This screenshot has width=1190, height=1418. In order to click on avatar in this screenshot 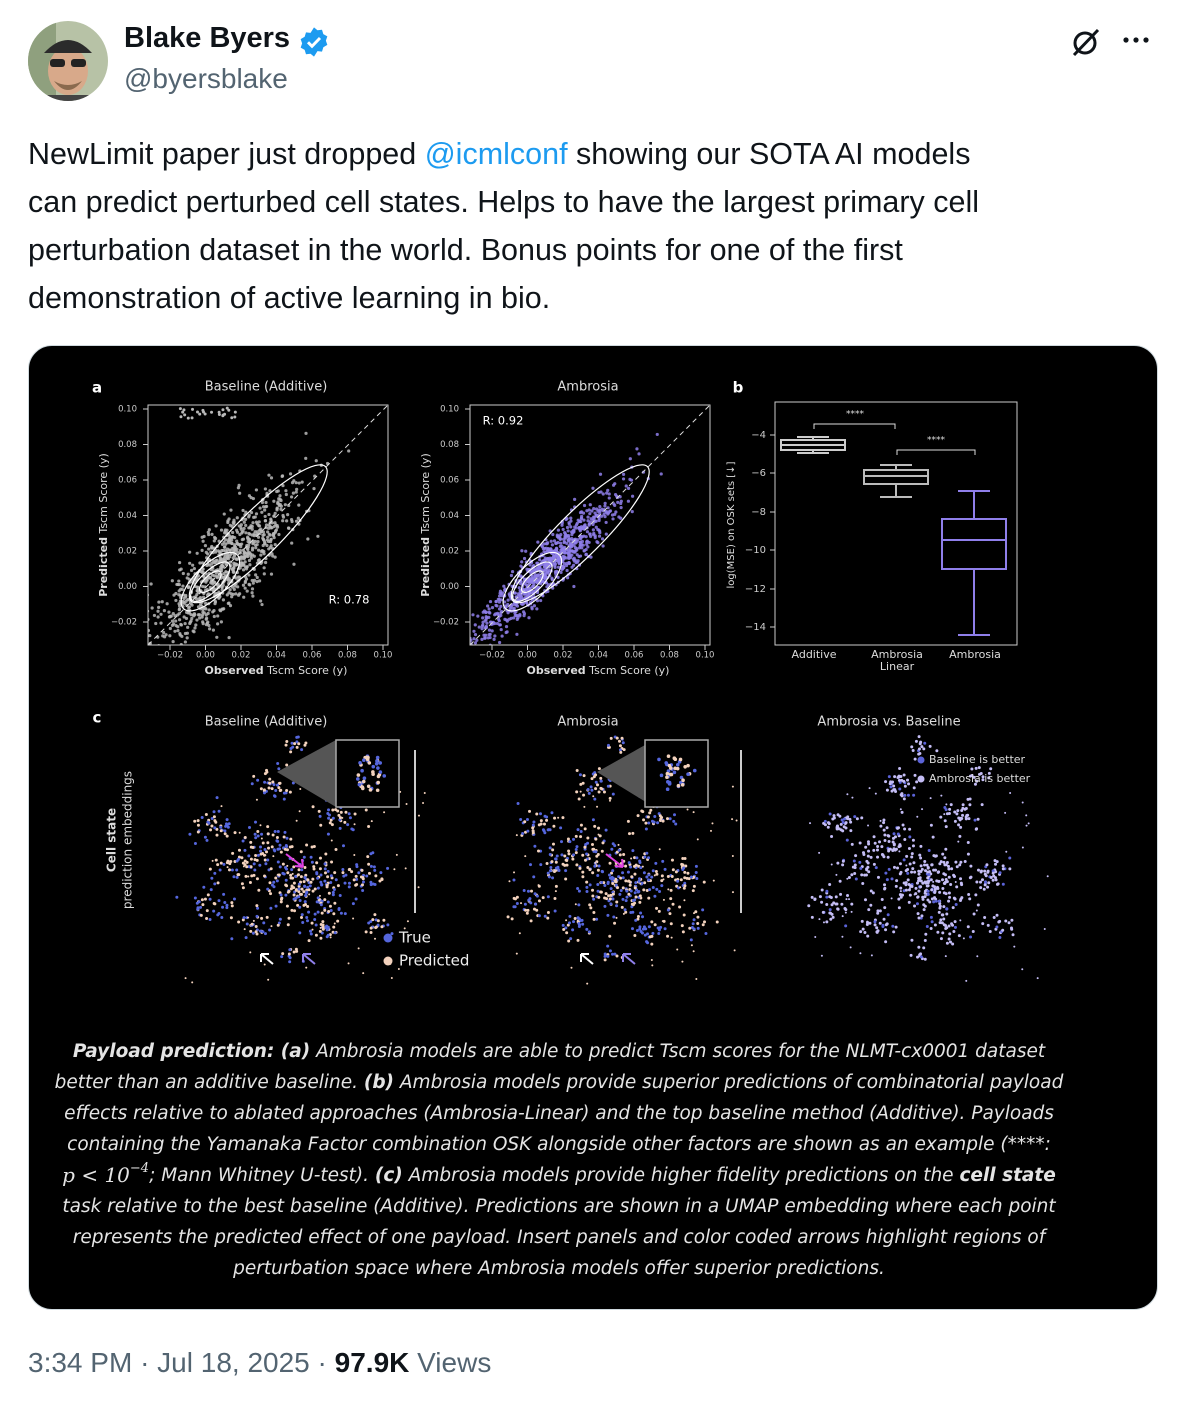, I will do `click(68, 61)`.